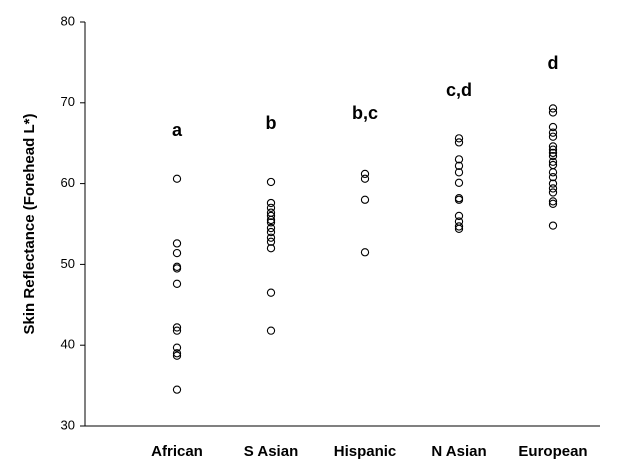 The width and height of the screenshot is (640, 462). What do you see at coordinates (68, 101) in the screenshot?
I see `y-tick-label: 70` at bounding box center [68, 101].